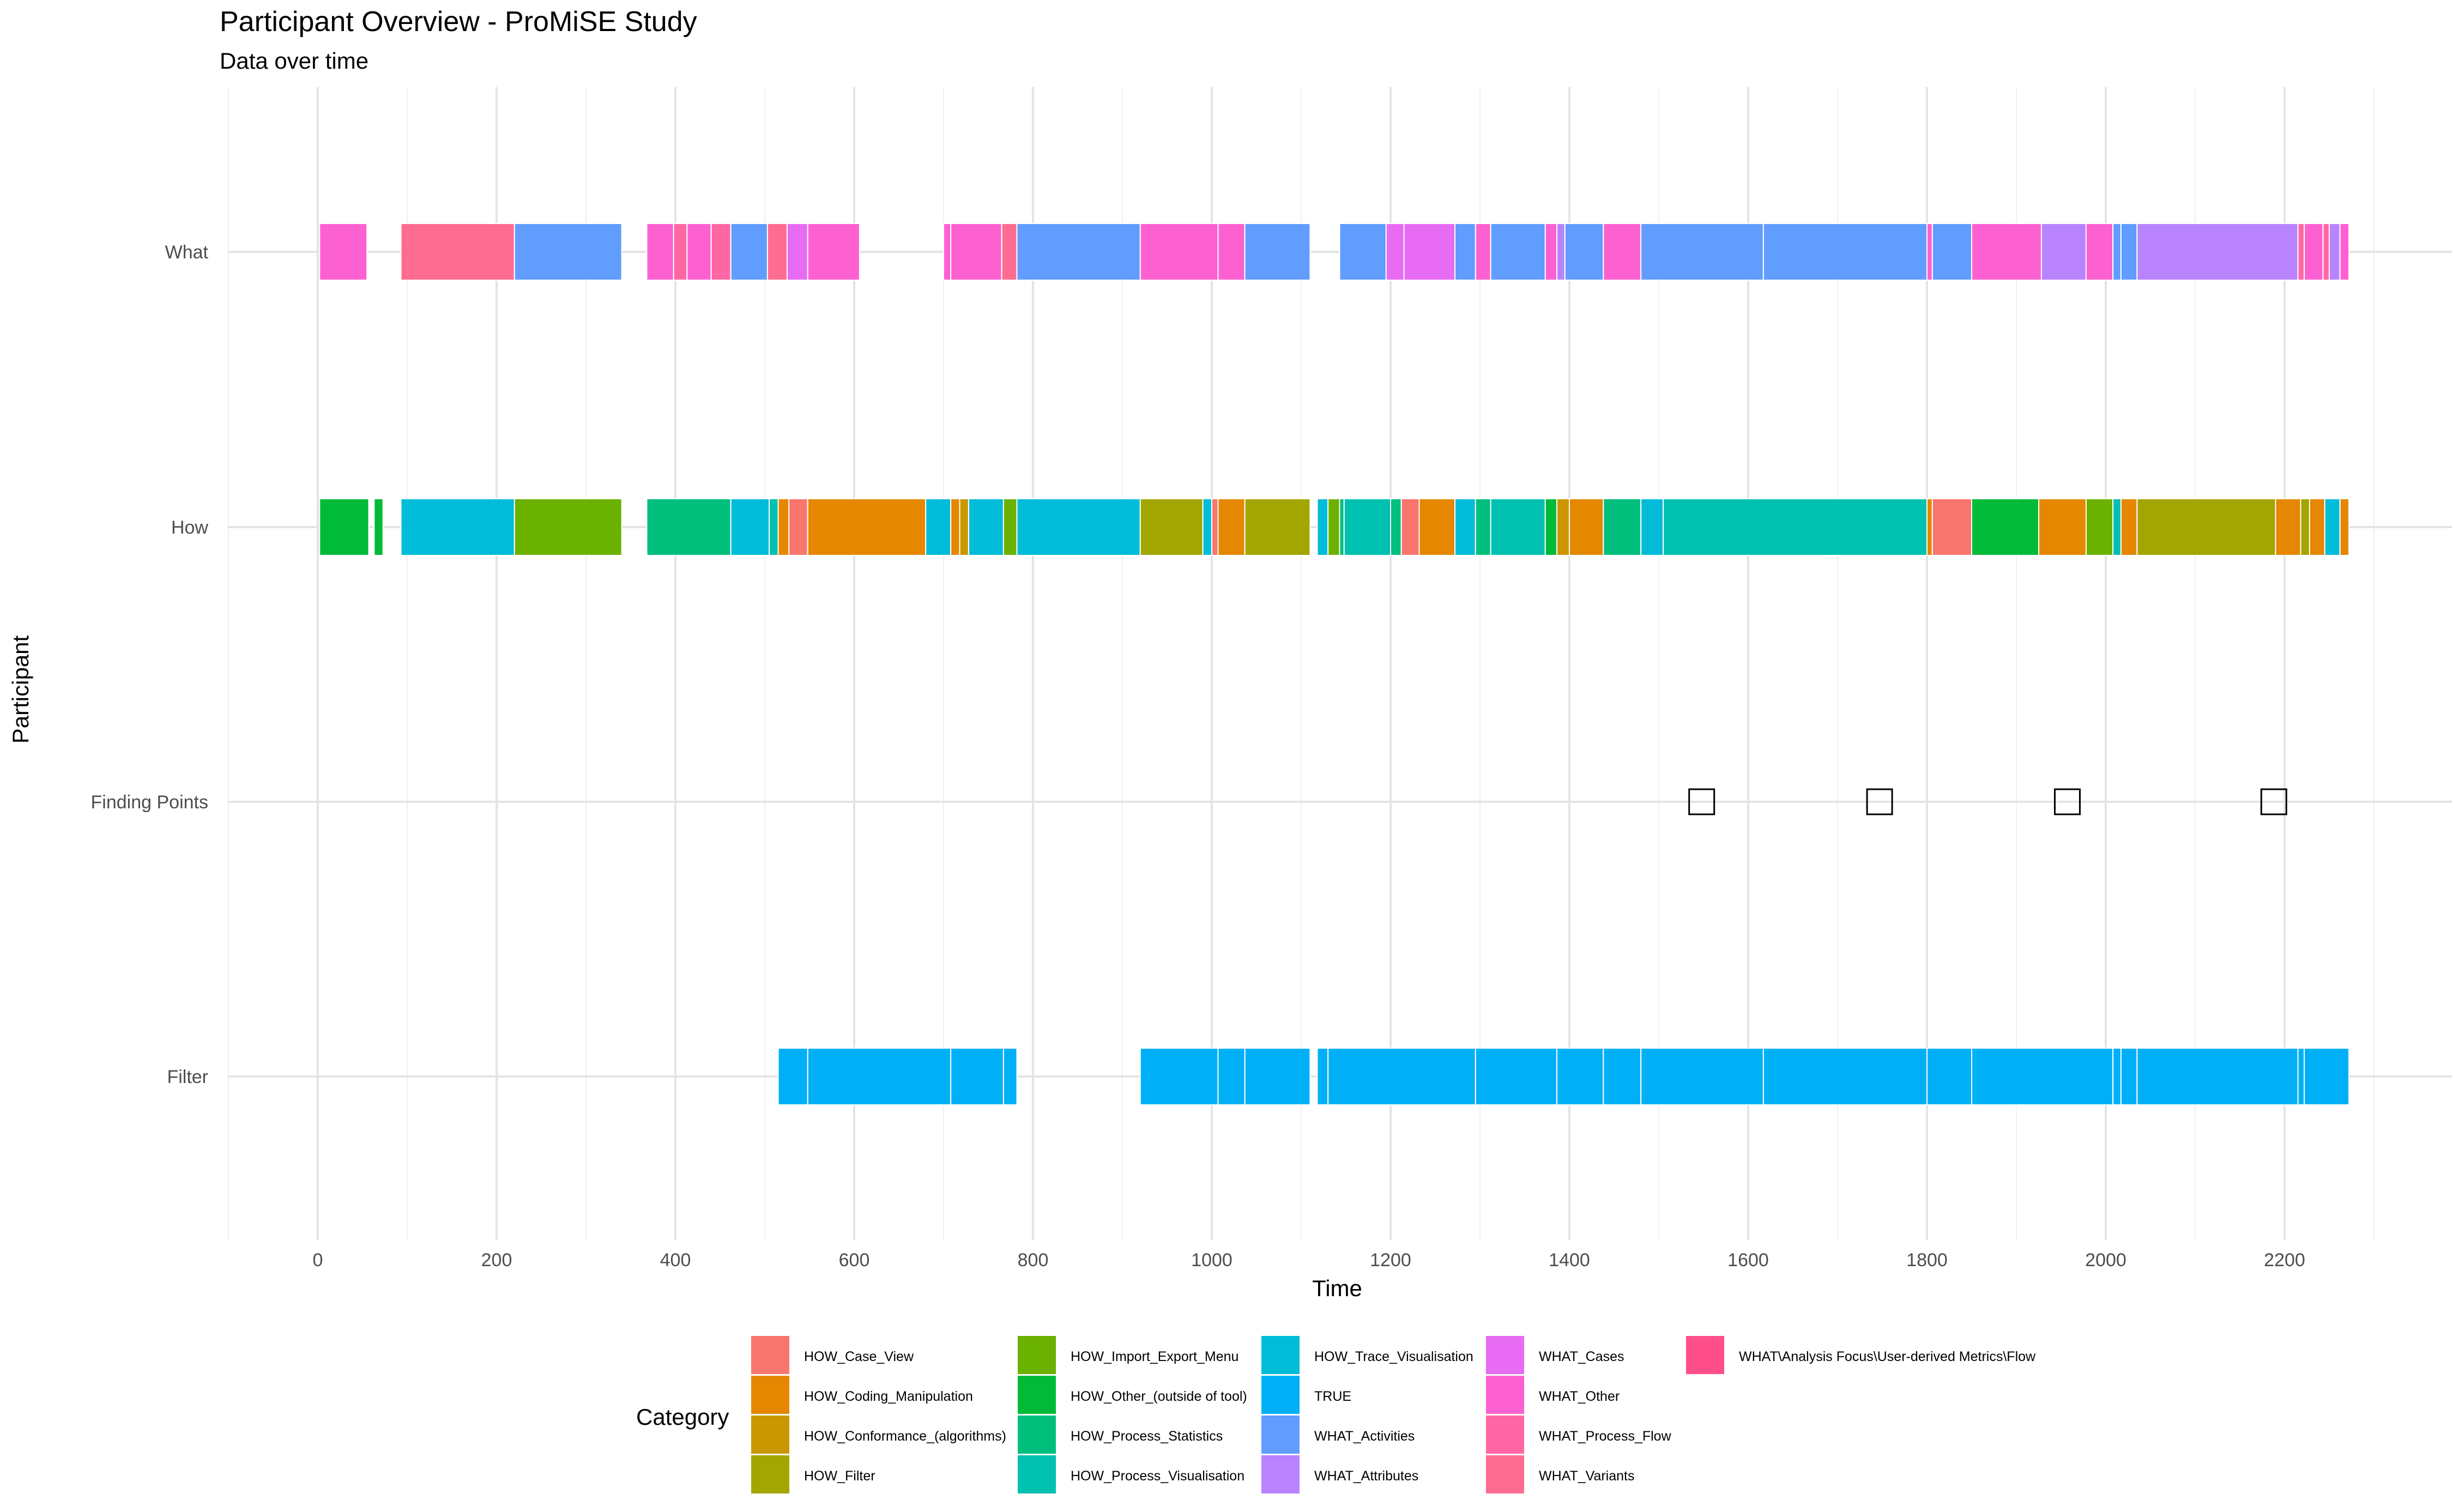 This screenshot has width=2453, height=1512. Describe the element at coordinates (1393, 1356) in the screenshot. I see `legend-label: HOW_Trace_Visualisation` at that location.